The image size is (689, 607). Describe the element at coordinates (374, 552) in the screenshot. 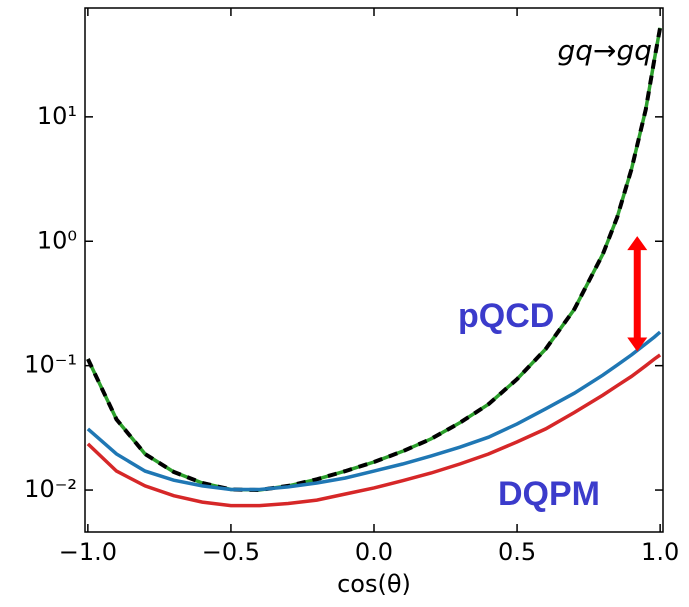

I see `x-tick-label: 0.0` at that location.